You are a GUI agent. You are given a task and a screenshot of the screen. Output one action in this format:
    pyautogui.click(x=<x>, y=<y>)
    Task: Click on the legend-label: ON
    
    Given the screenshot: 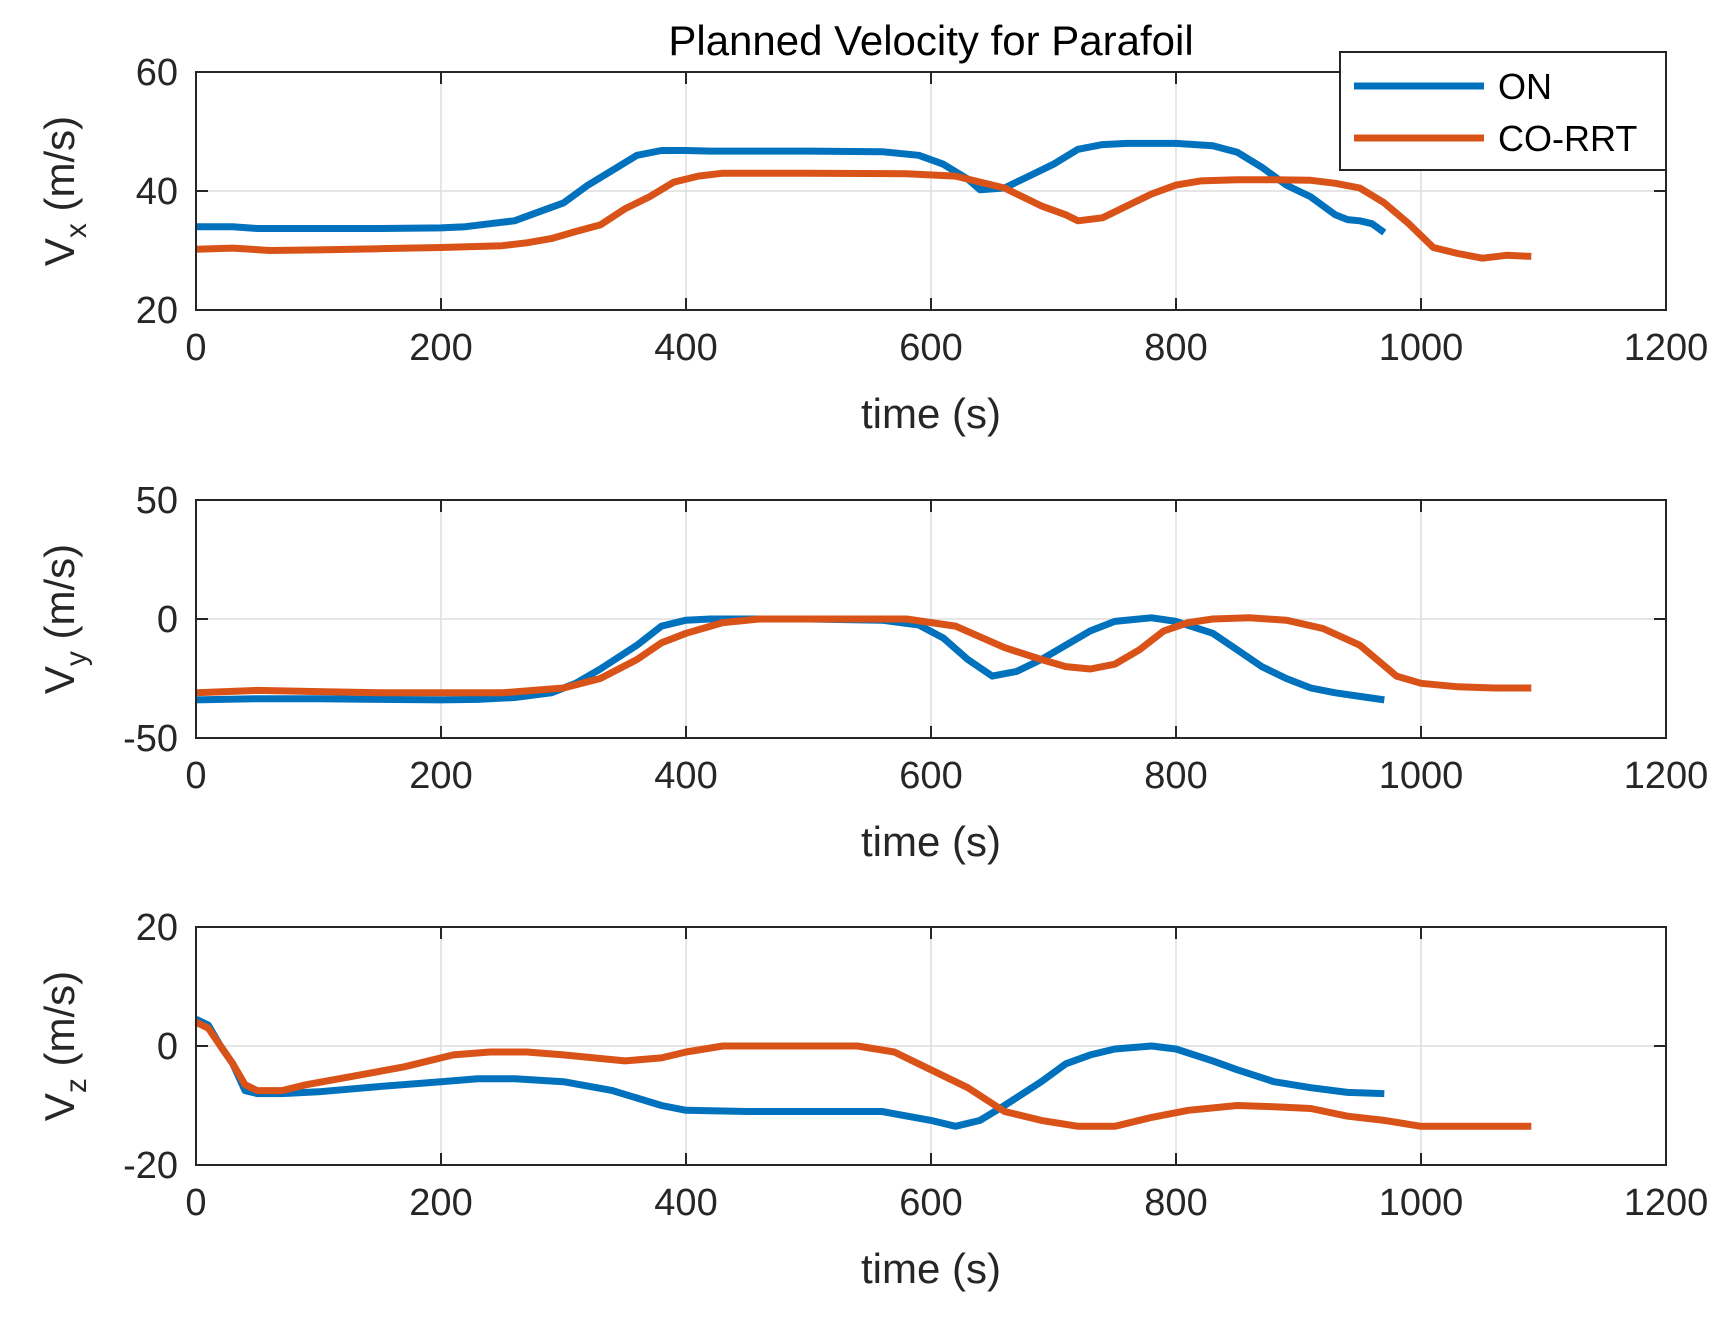 What is the action you would take?
    pyautogui.click(x=1525, y=86)
    